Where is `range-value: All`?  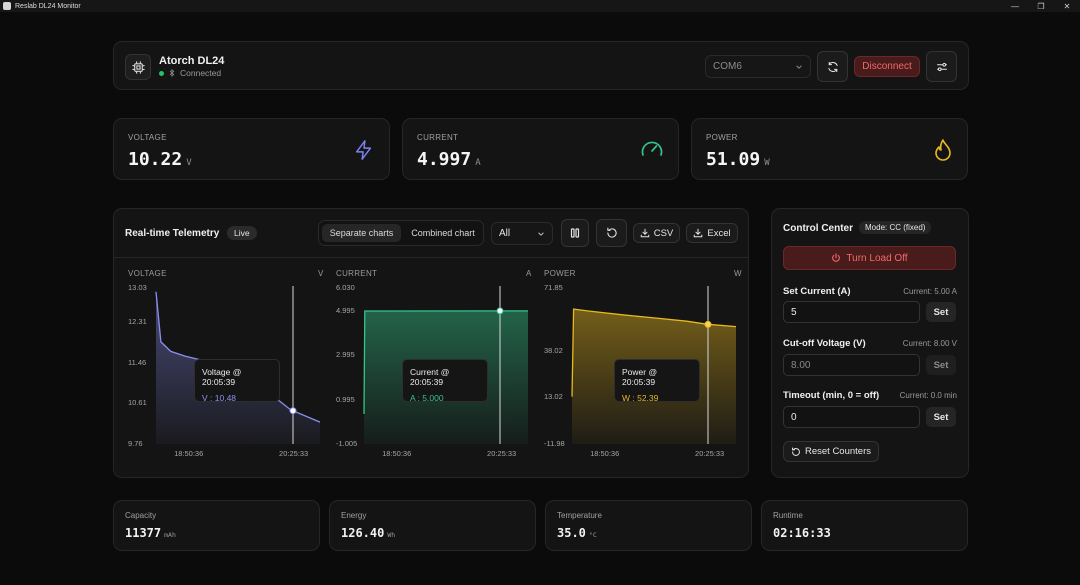
range-value: All is located at coordinates (505, 233).